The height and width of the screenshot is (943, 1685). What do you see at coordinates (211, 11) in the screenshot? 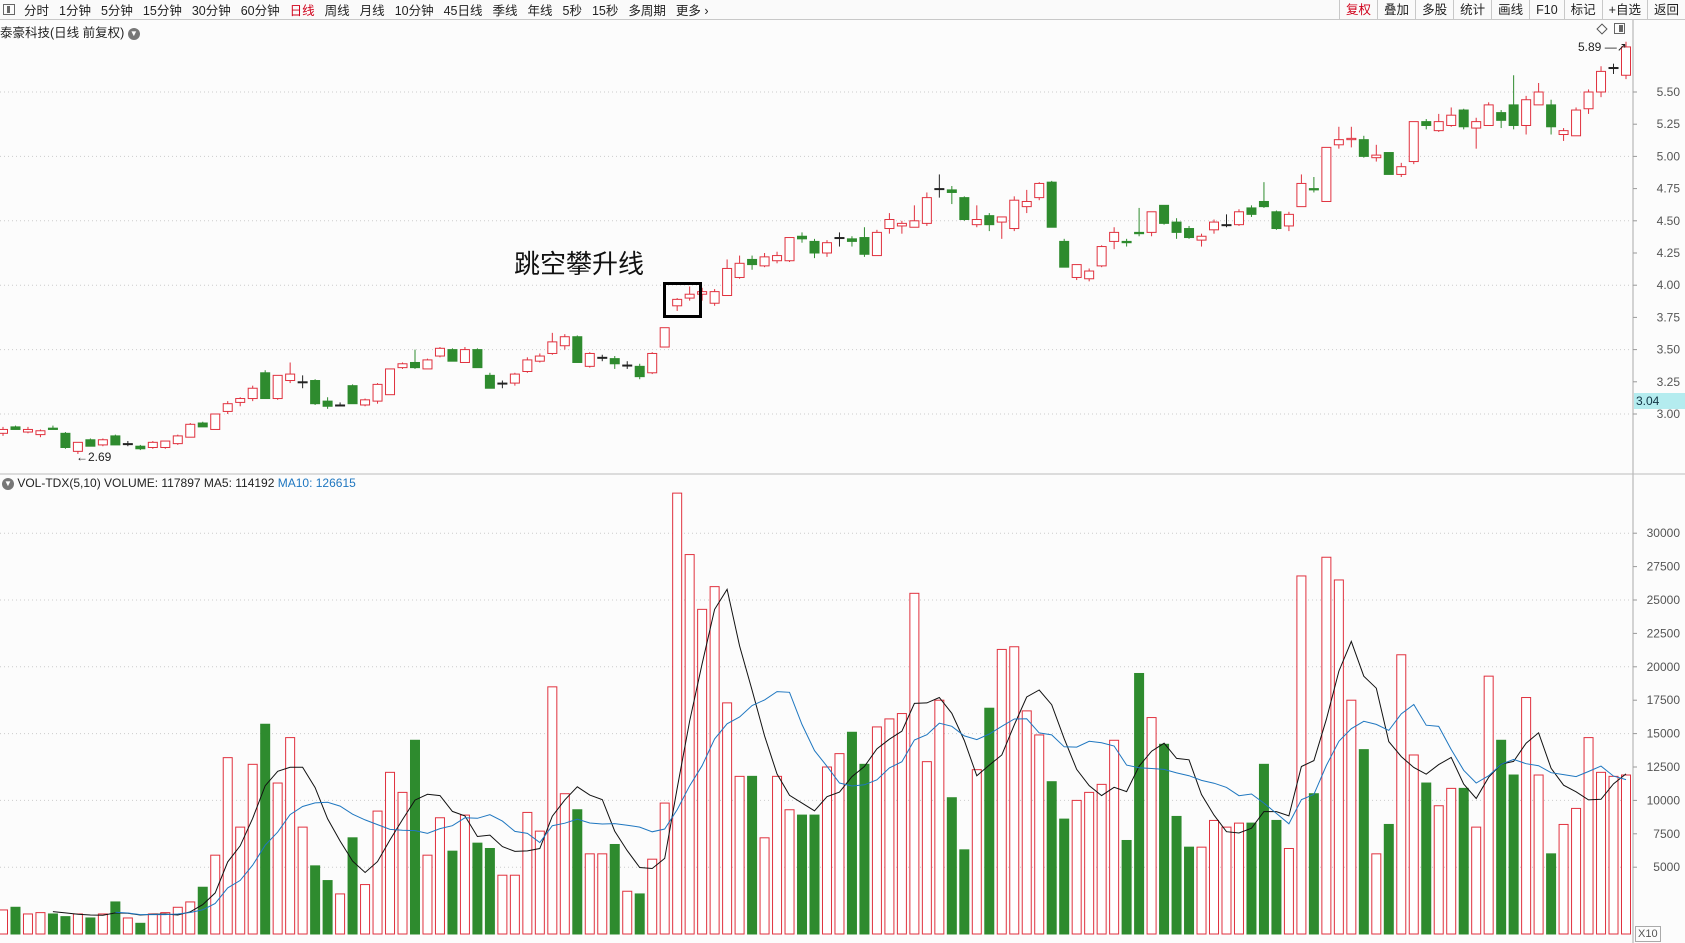
I see `period-tab: 30分钟` at bounding box center [211, 11].